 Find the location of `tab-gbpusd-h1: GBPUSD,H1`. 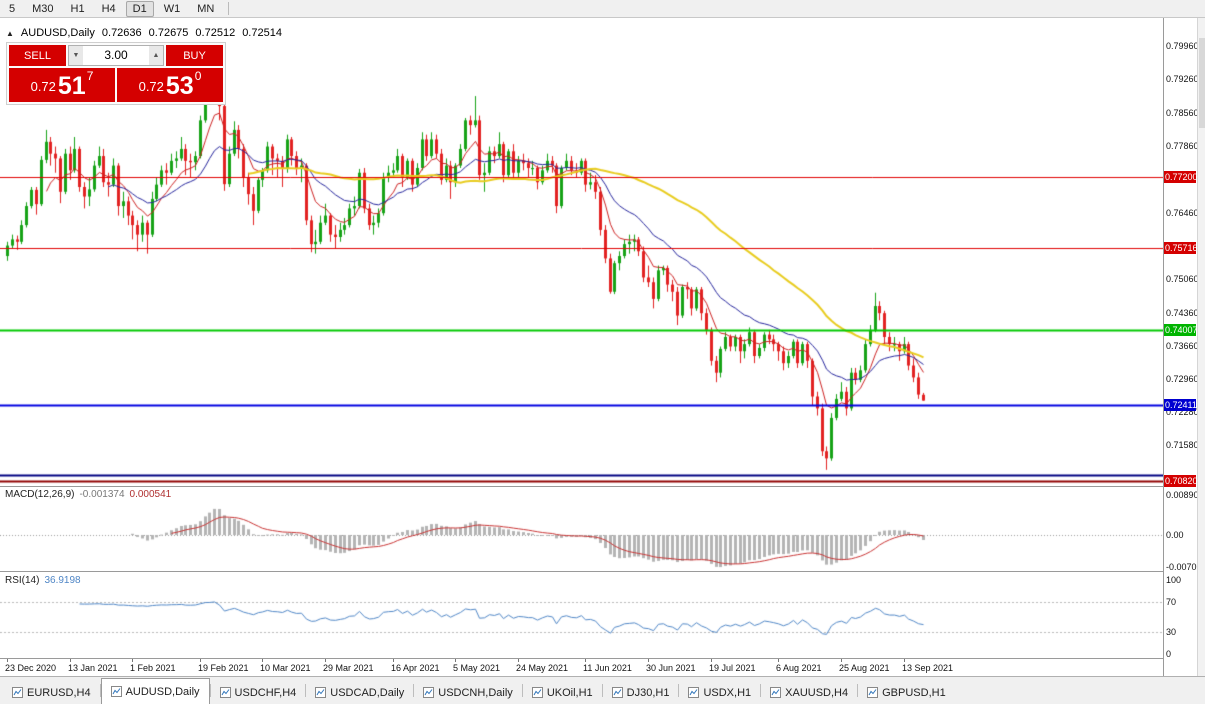

tab-gbpusd-h1: GBPUSD,H1 is located at coordinates (906, 692).